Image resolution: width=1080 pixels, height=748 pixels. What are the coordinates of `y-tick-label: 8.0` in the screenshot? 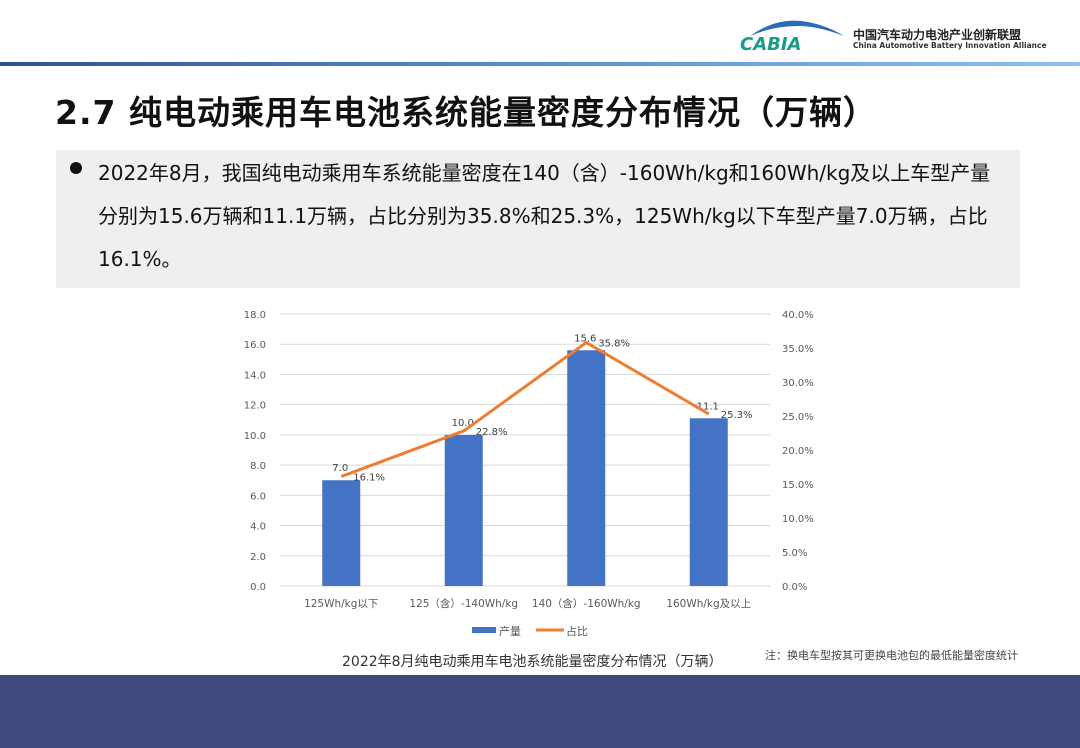 It's located at (258, 466).